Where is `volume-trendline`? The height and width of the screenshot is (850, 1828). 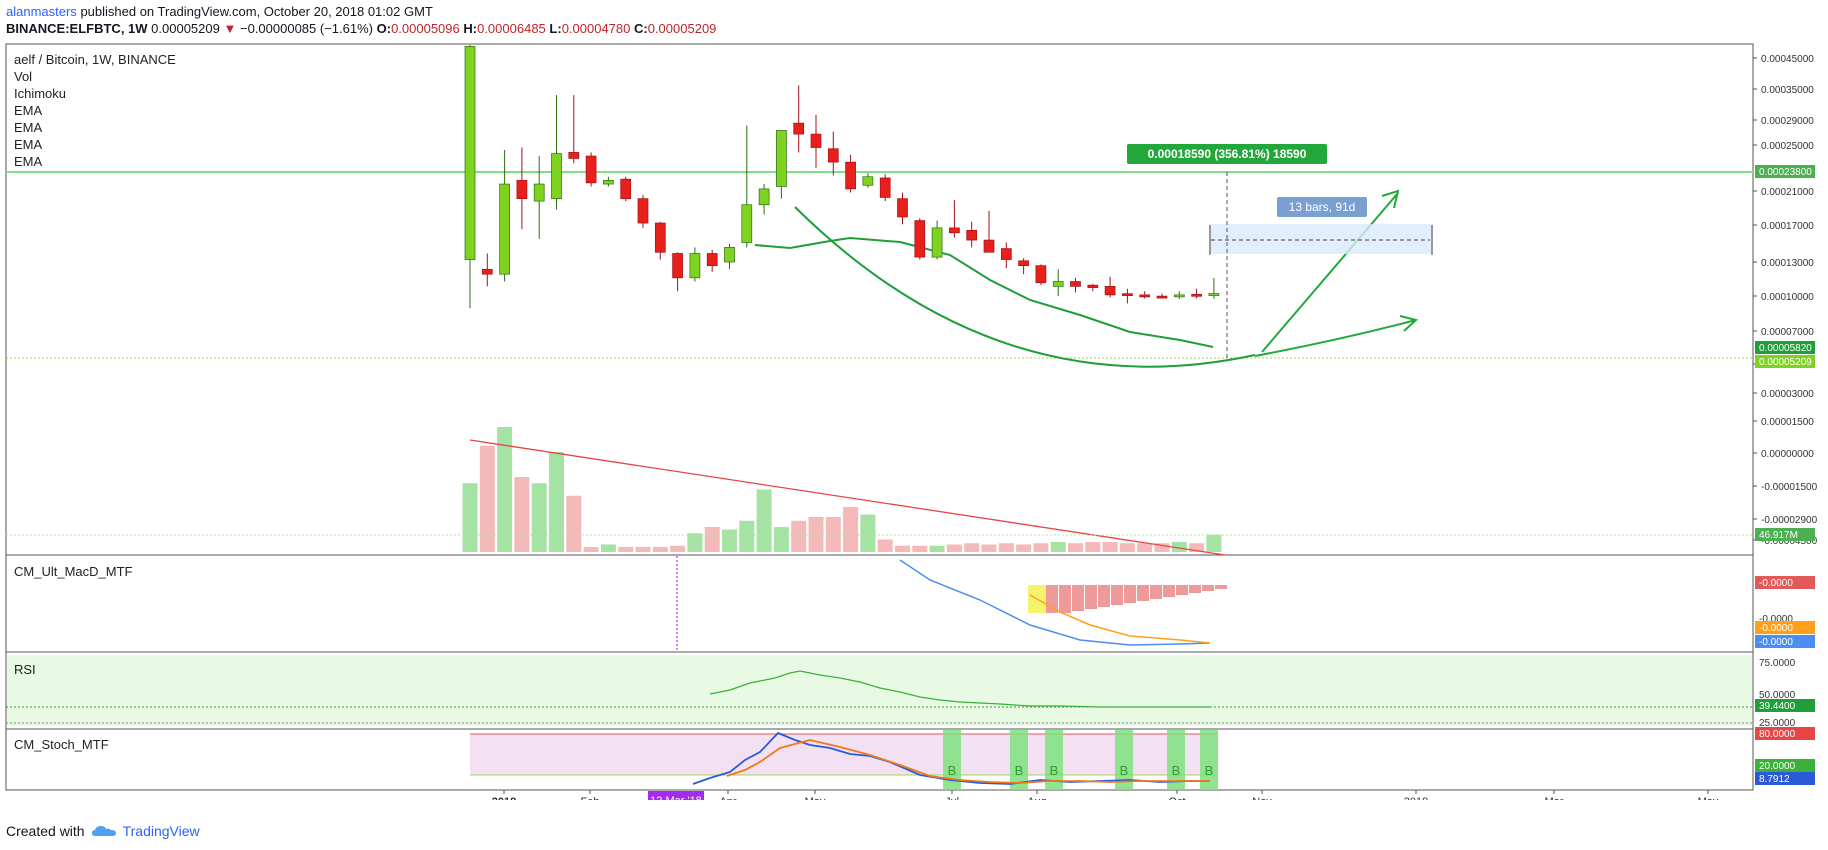 volume-trendline is located at coordinates (847, 497).